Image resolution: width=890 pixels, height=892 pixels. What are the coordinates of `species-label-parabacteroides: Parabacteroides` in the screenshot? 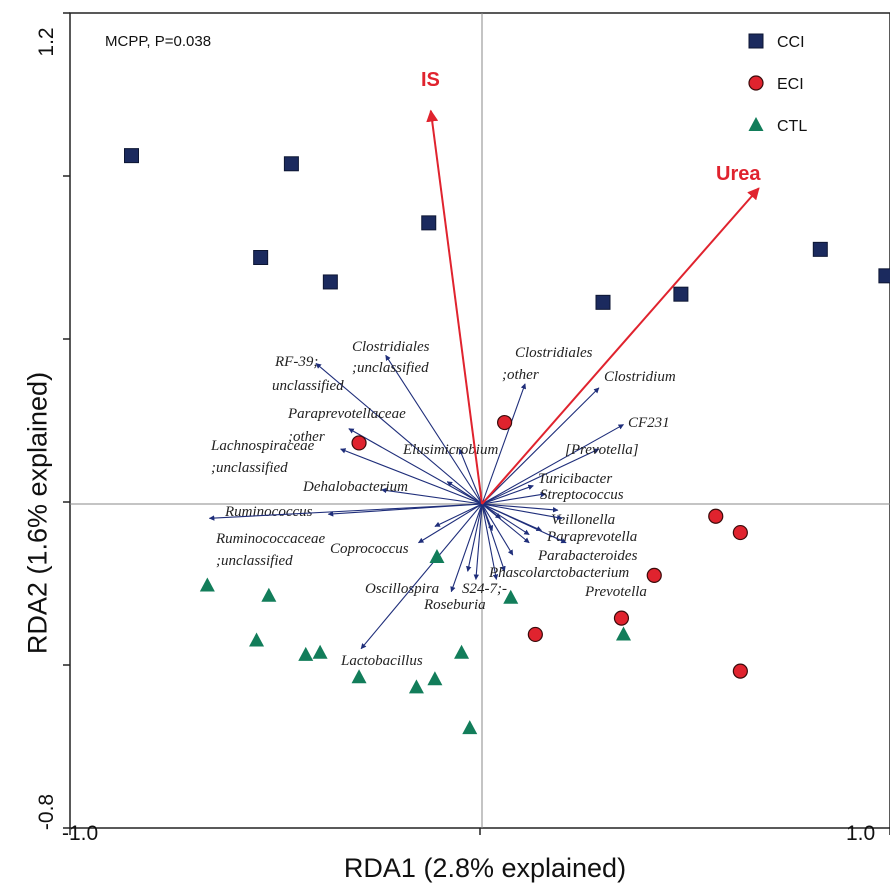 It's located at (587, 556).